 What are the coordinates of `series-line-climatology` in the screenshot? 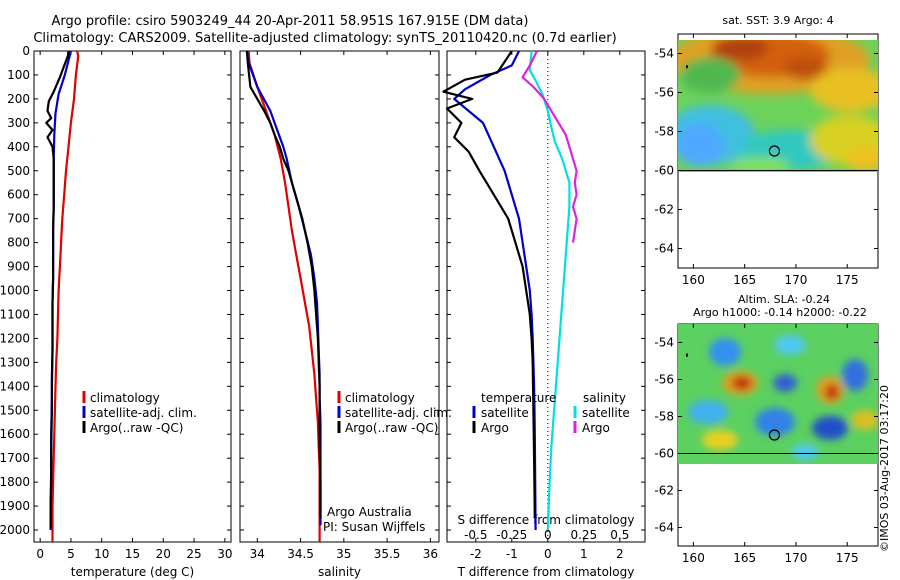 It's located at (65, 296).